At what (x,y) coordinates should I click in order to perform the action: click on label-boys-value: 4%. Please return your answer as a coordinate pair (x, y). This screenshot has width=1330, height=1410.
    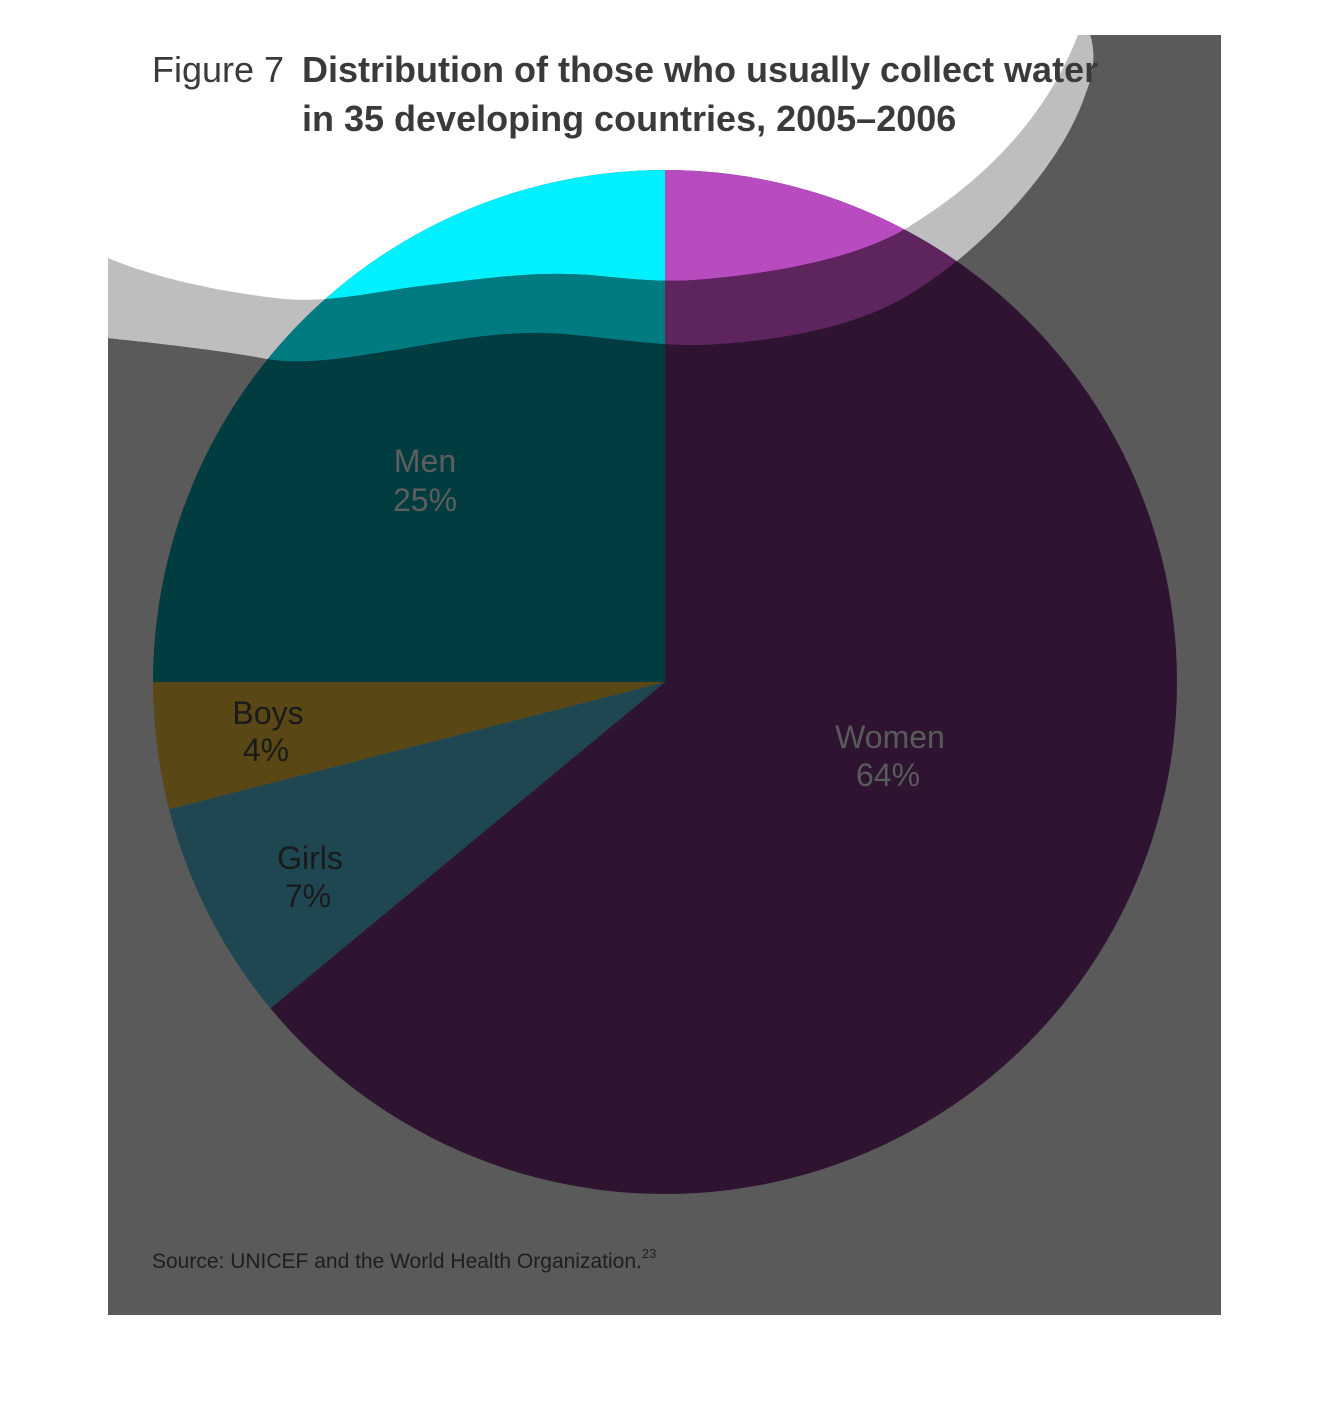
    Looking at the image, I should click on (266, 750).